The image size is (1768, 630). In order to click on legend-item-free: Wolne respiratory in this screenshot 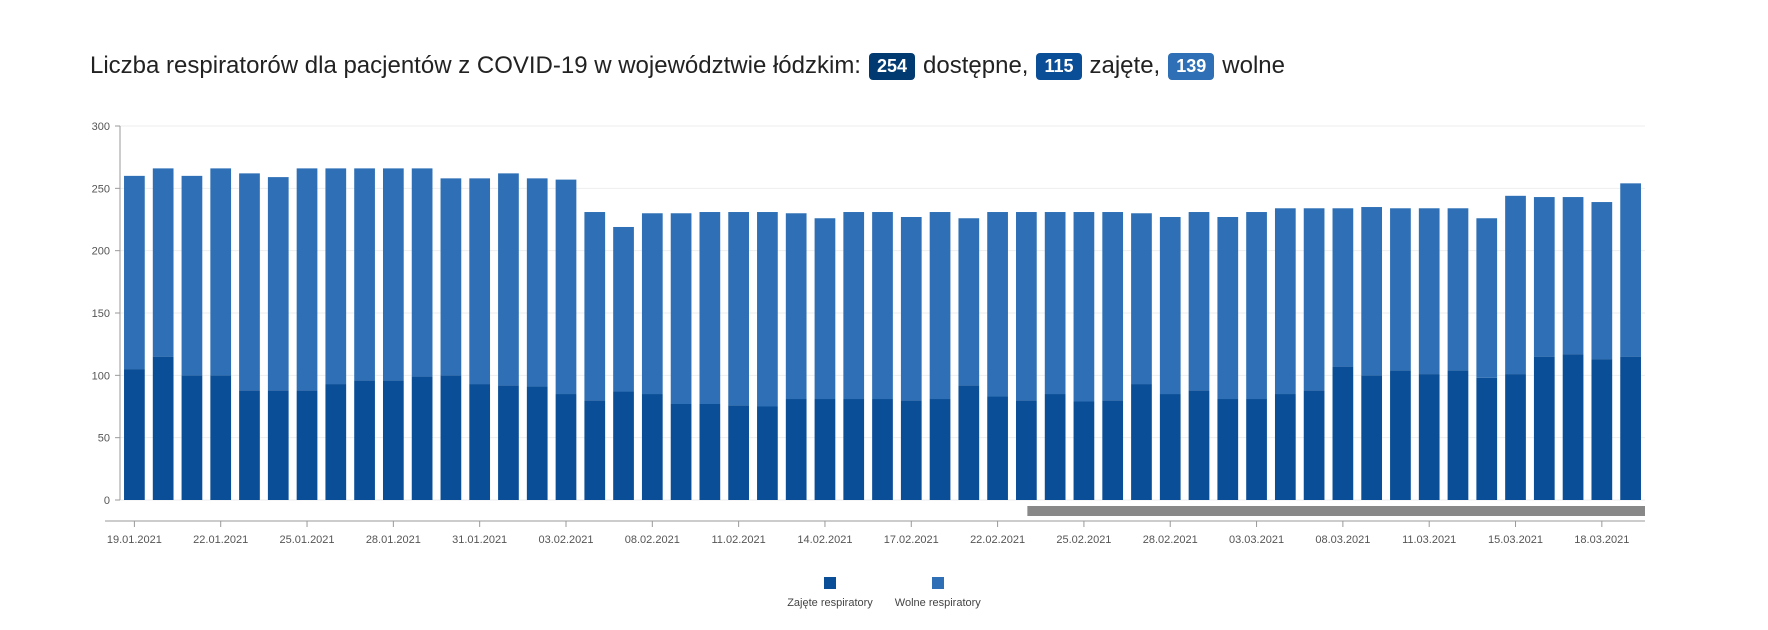, I will do `click(938, 593)`.